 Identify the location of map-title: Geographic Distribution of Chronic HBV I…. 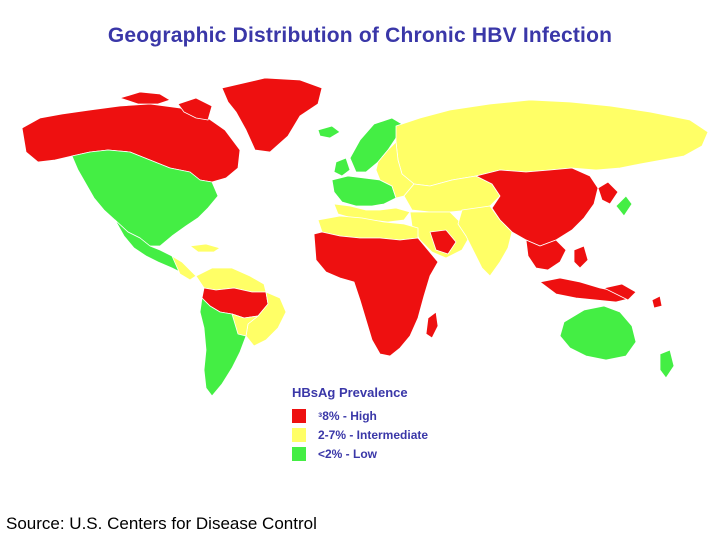
(360, 35).